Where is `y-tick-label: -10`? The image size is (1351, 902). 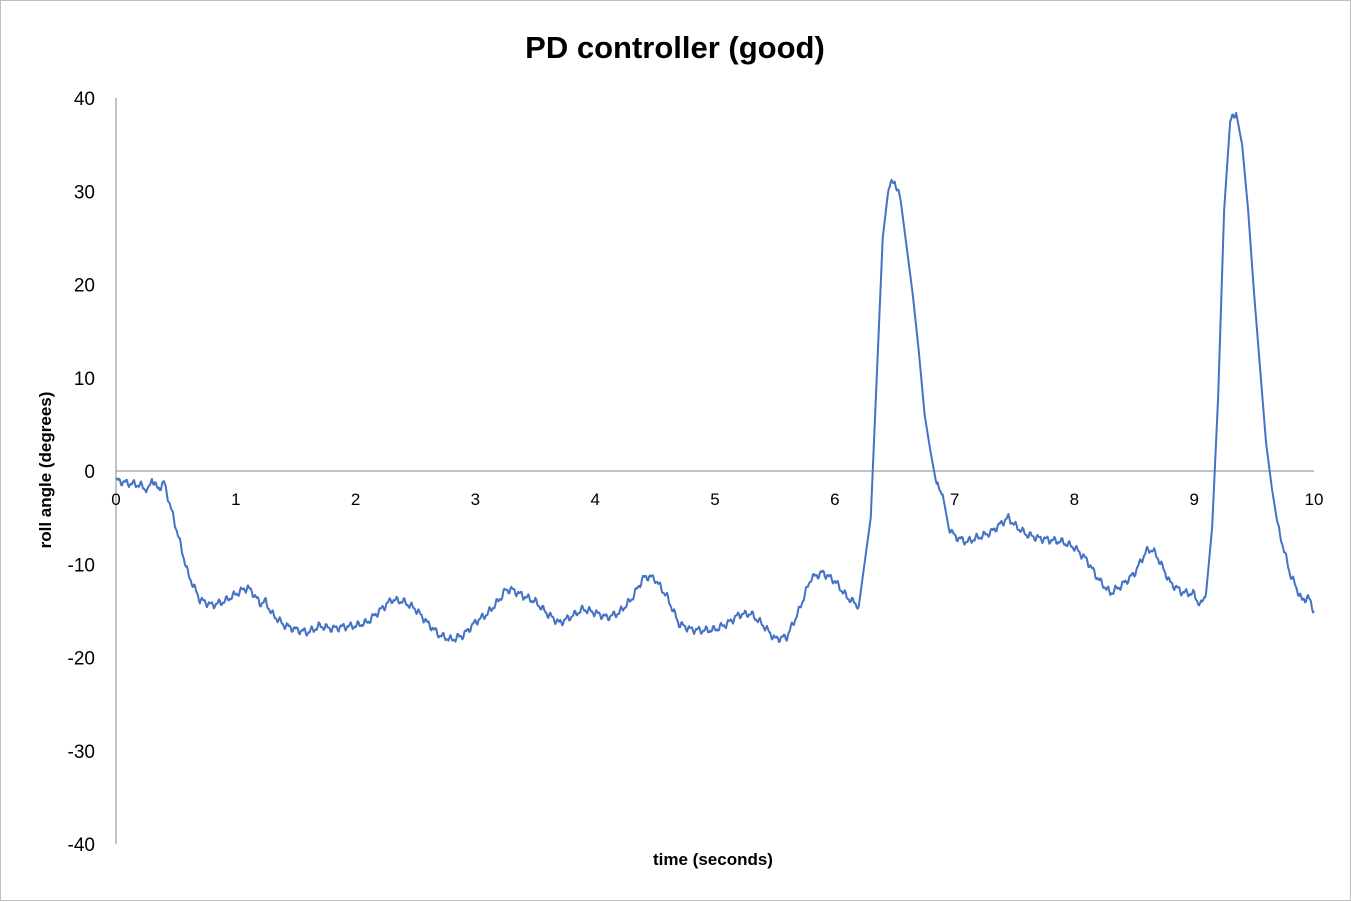 y-tick-label: -10 is located at coordinates (81, 565).